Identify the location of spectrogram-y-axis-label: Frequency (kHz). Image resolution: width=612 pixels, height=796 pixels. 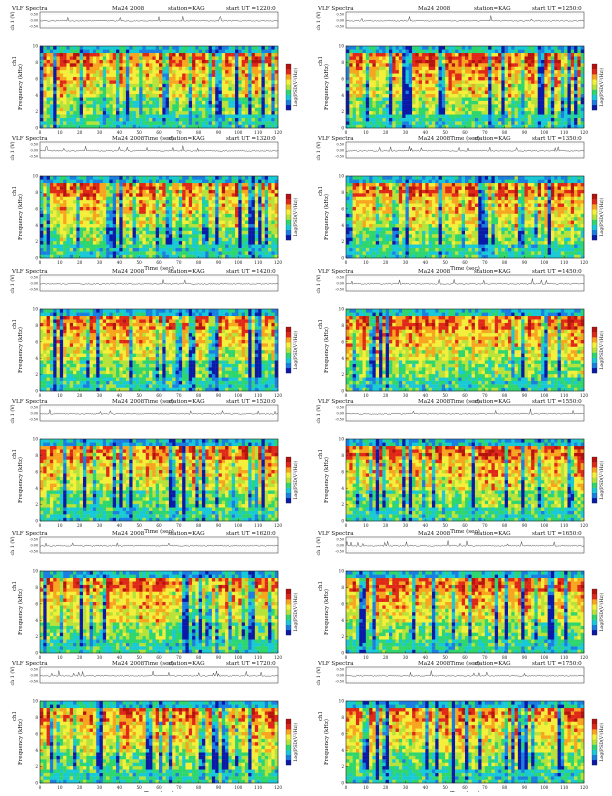
(326, 87).